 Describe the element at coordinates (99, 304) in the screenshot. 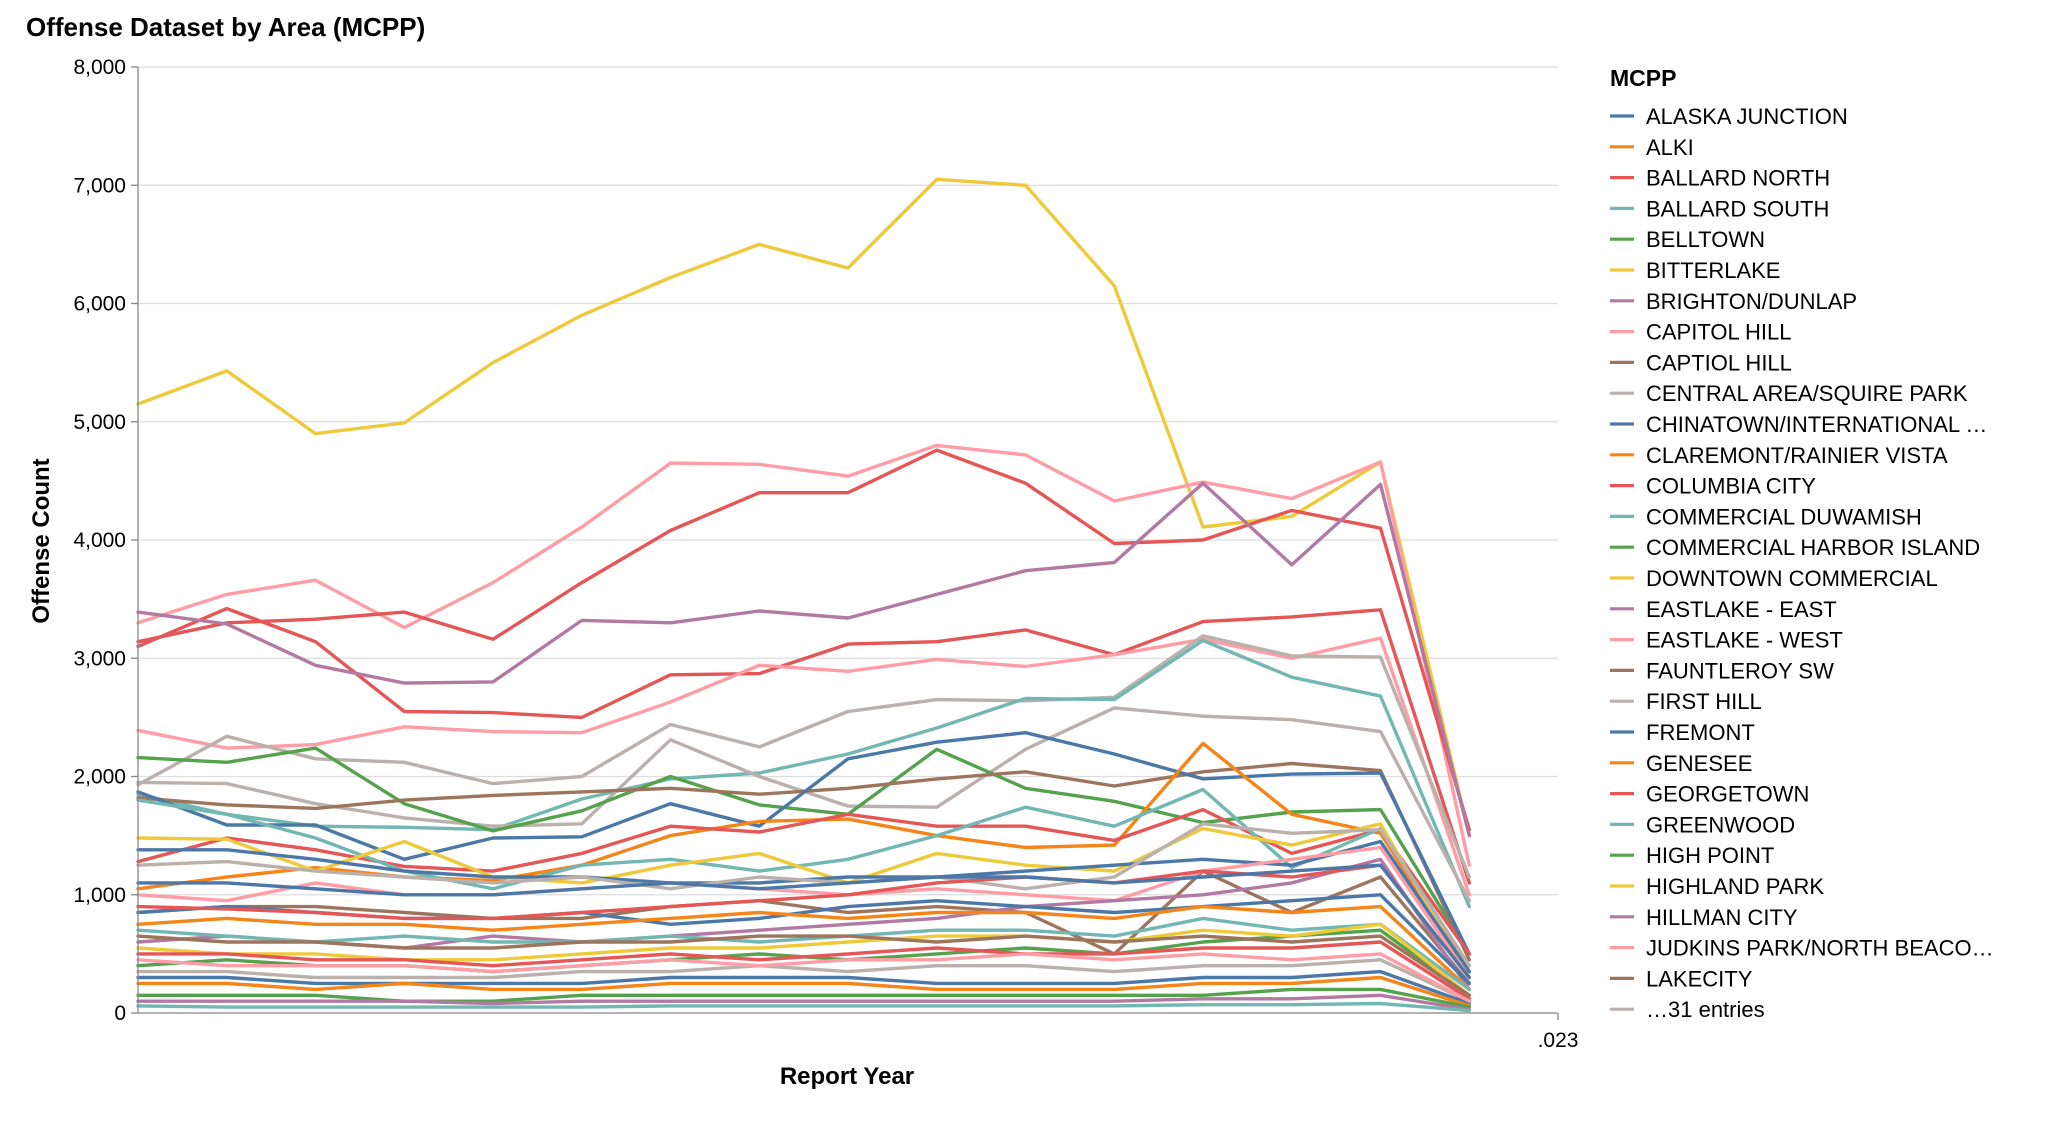

I see `y-tick-label: 6,000` at that location.